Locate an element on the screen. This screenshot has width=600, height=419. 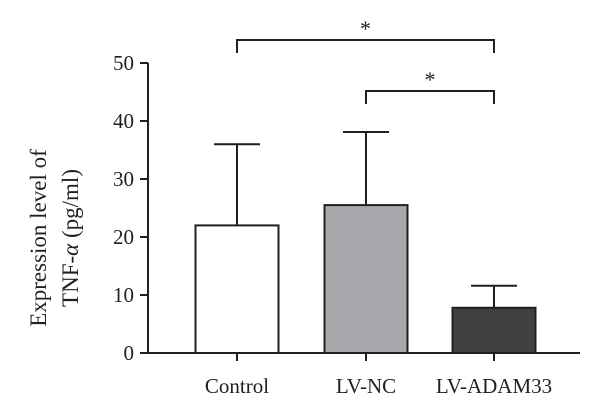
y-axis-ticks: 0 10 20 30 40 50 is located at coordinates (130, 208).